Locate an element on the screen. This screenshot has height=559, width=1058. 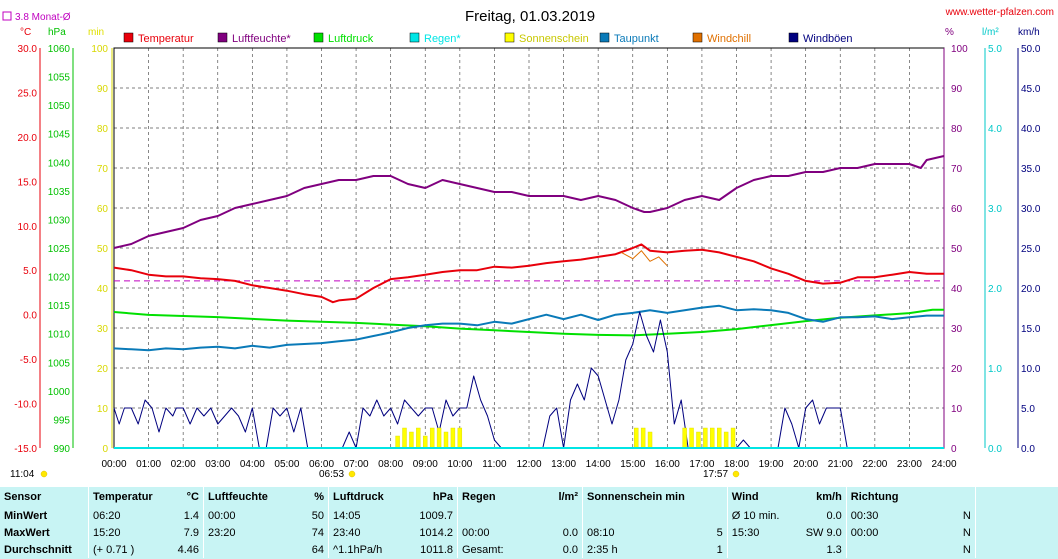
wind-tick-label: 20.0 is located at coordinates (1031, 289).